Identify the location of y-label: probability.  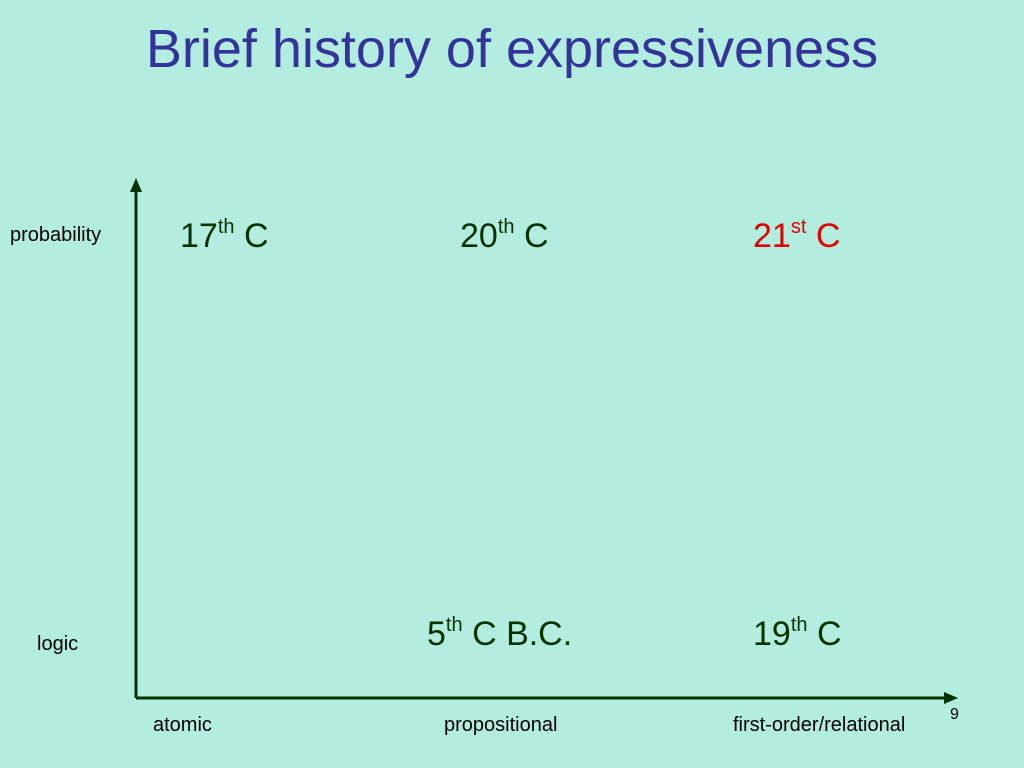
(56, 235).